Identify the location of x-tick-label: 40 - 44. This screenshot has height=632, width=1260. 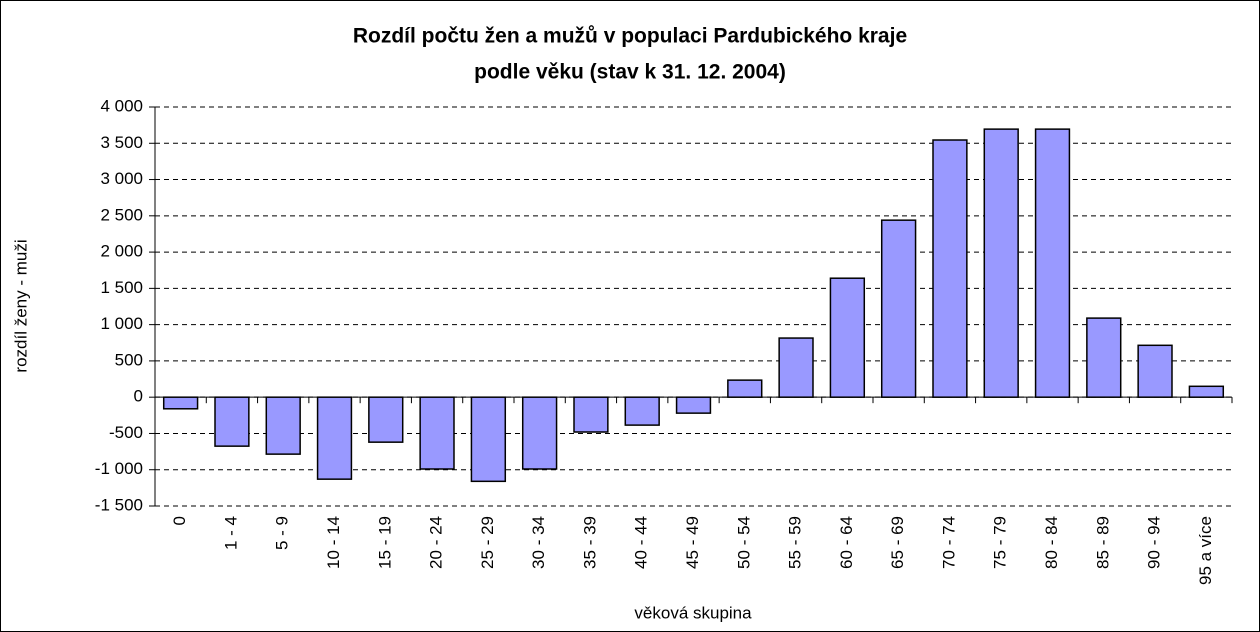
(641, 542).